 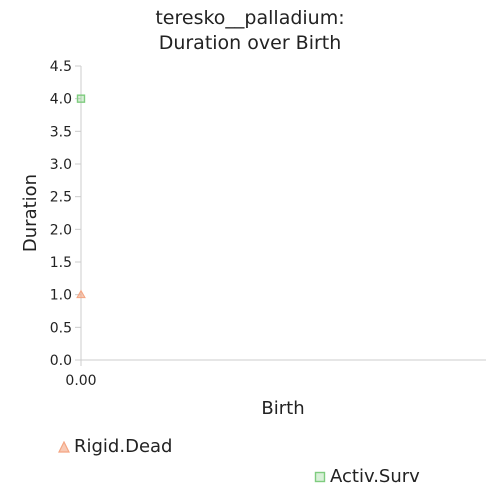 What do you see at coordinates (61, 263) in the screenshot?
I see `y-tick-label: 1.5` at bounding box center [61, 263].